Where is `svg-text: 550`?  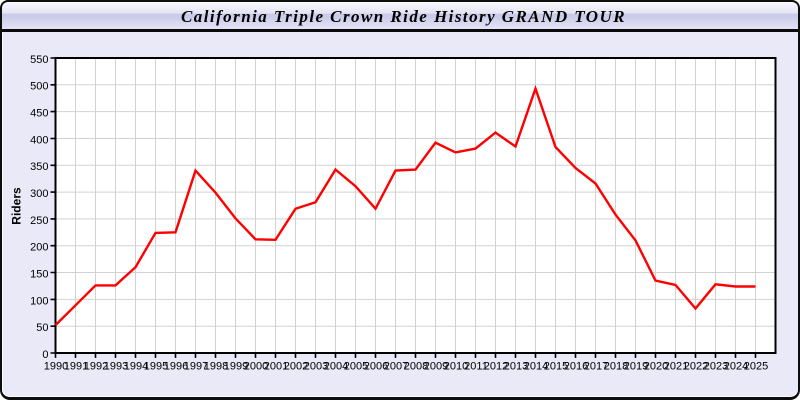
svg-text: 550 is located at coordinates (39, 60).